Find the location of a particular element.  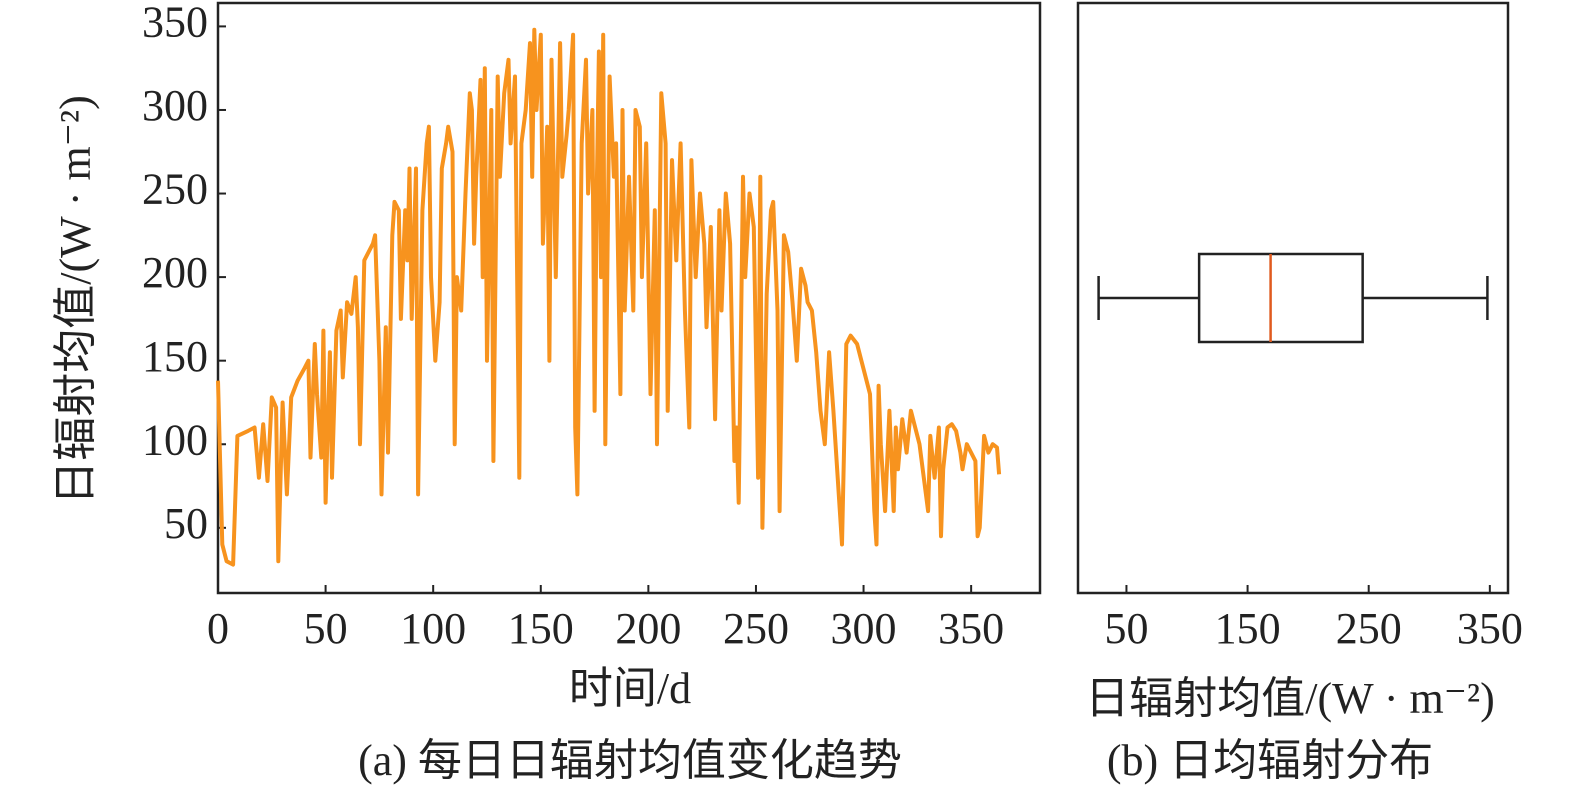

chart-title: (b) 日均辐射分布 is located at coordinates (1270, 760).